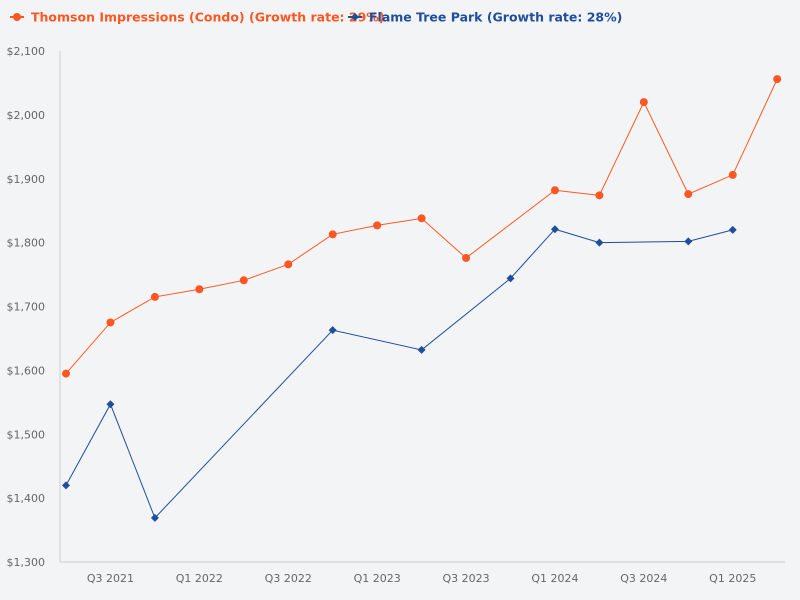 This screenshot has width=800, height=600. I want to click on y-tick-label: $1,400, so click(26, 498).